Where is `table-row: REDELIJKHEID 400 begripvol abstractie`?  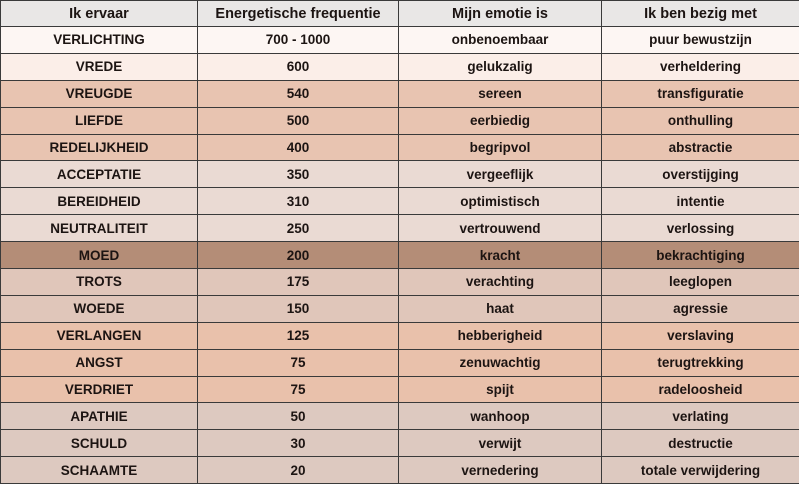 table-row: REDELIJKHEID 400 begripvol abstractie is located at coordinates (399, 147).